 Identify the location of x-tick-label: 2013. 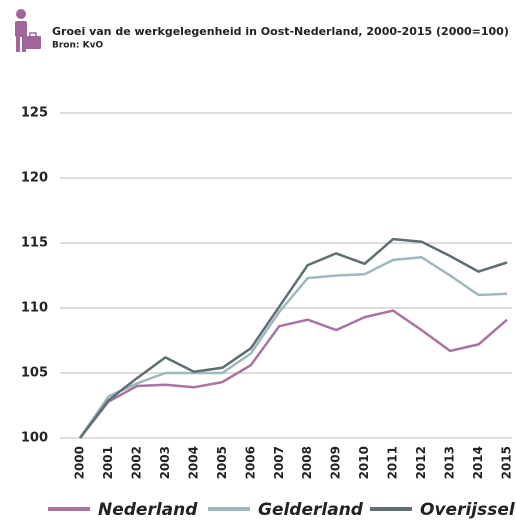
(450, 462).